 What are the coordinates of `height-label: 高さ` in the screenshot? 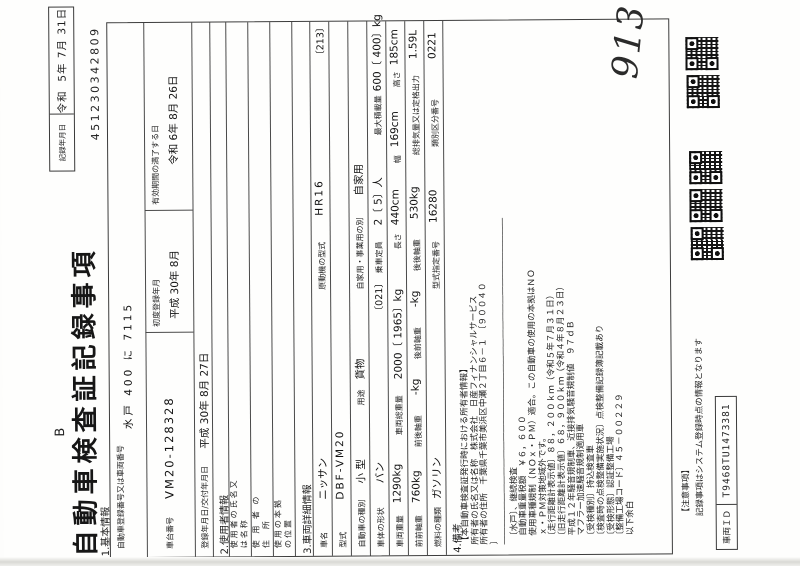 It's located at (397, 79).